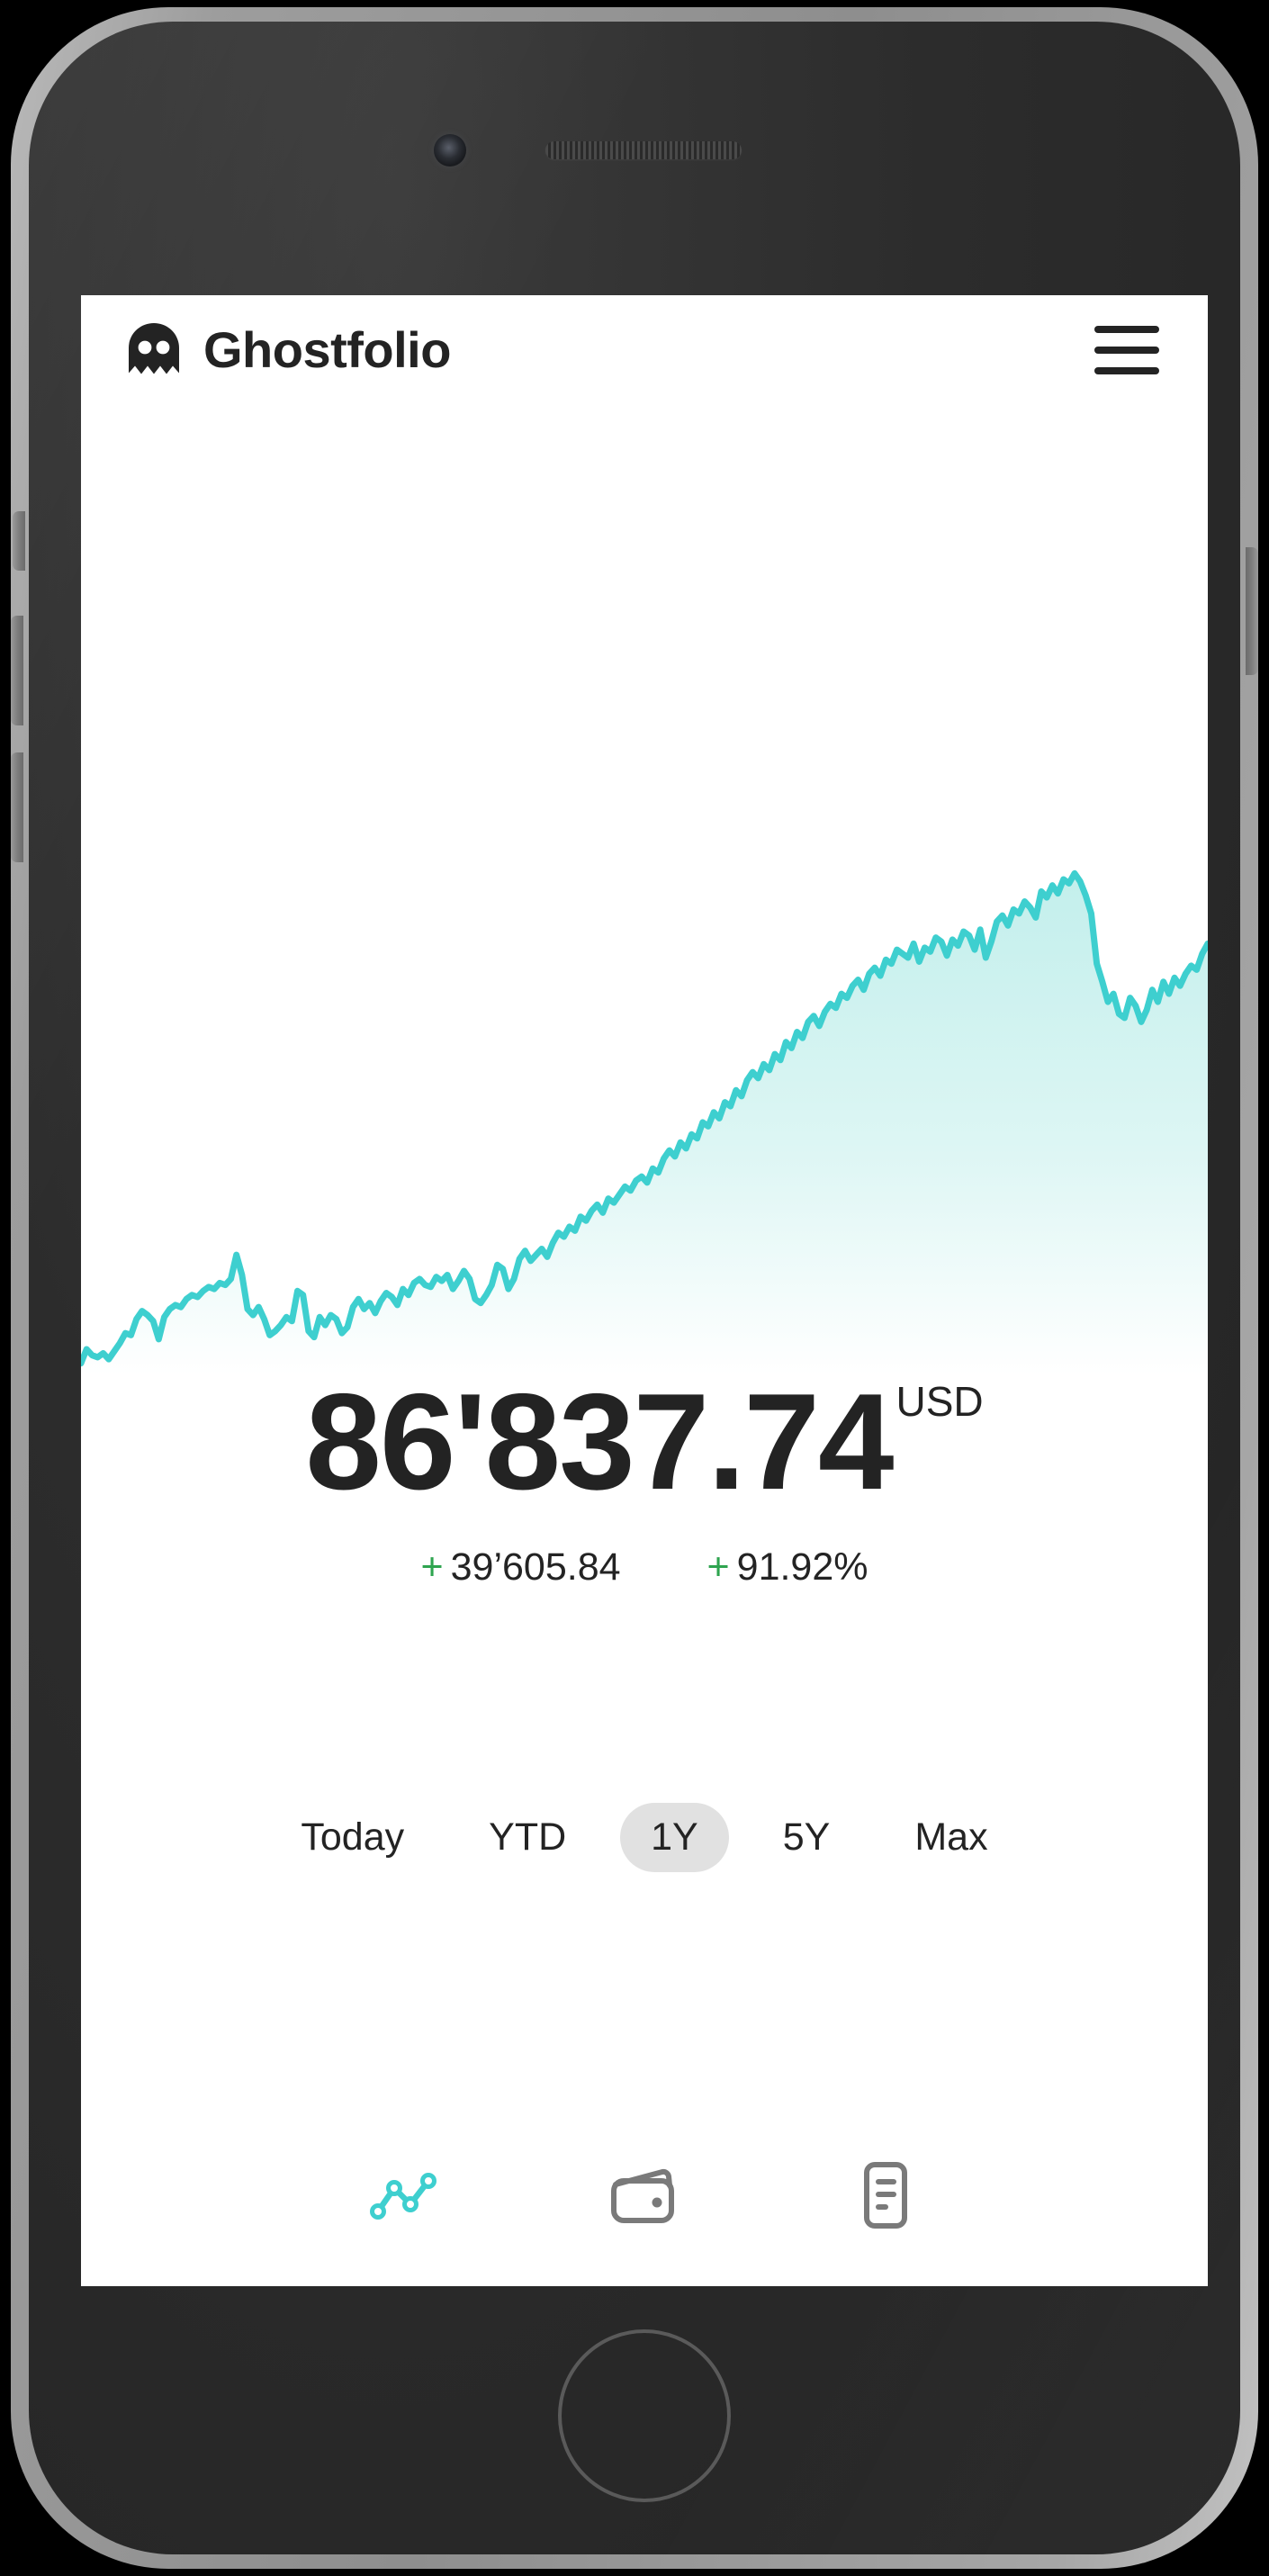 The image size is (1269, 2576). I want to click on portfolio-currency: USD, so click(940, 1401).